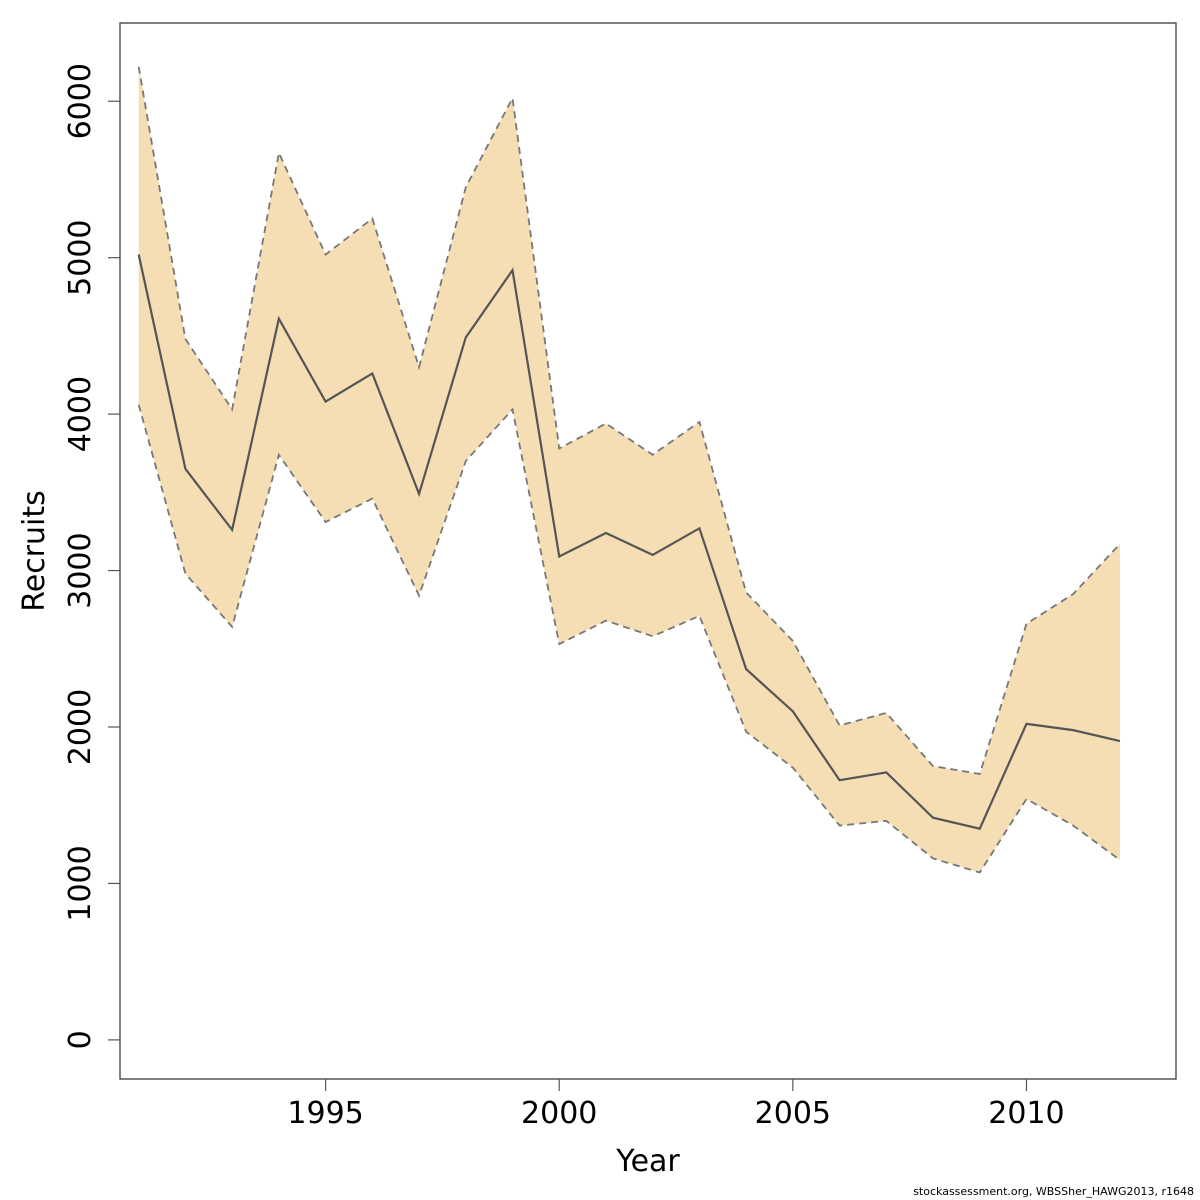 This screenshot has width=1200, height=1200. I want to click on y-tick-label: 3000, so click(80, 570).